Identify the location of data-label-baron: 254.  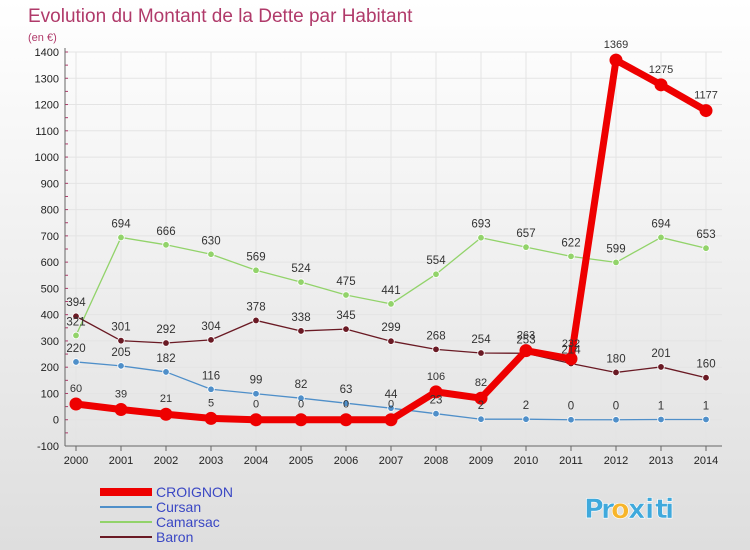
(481, 340).